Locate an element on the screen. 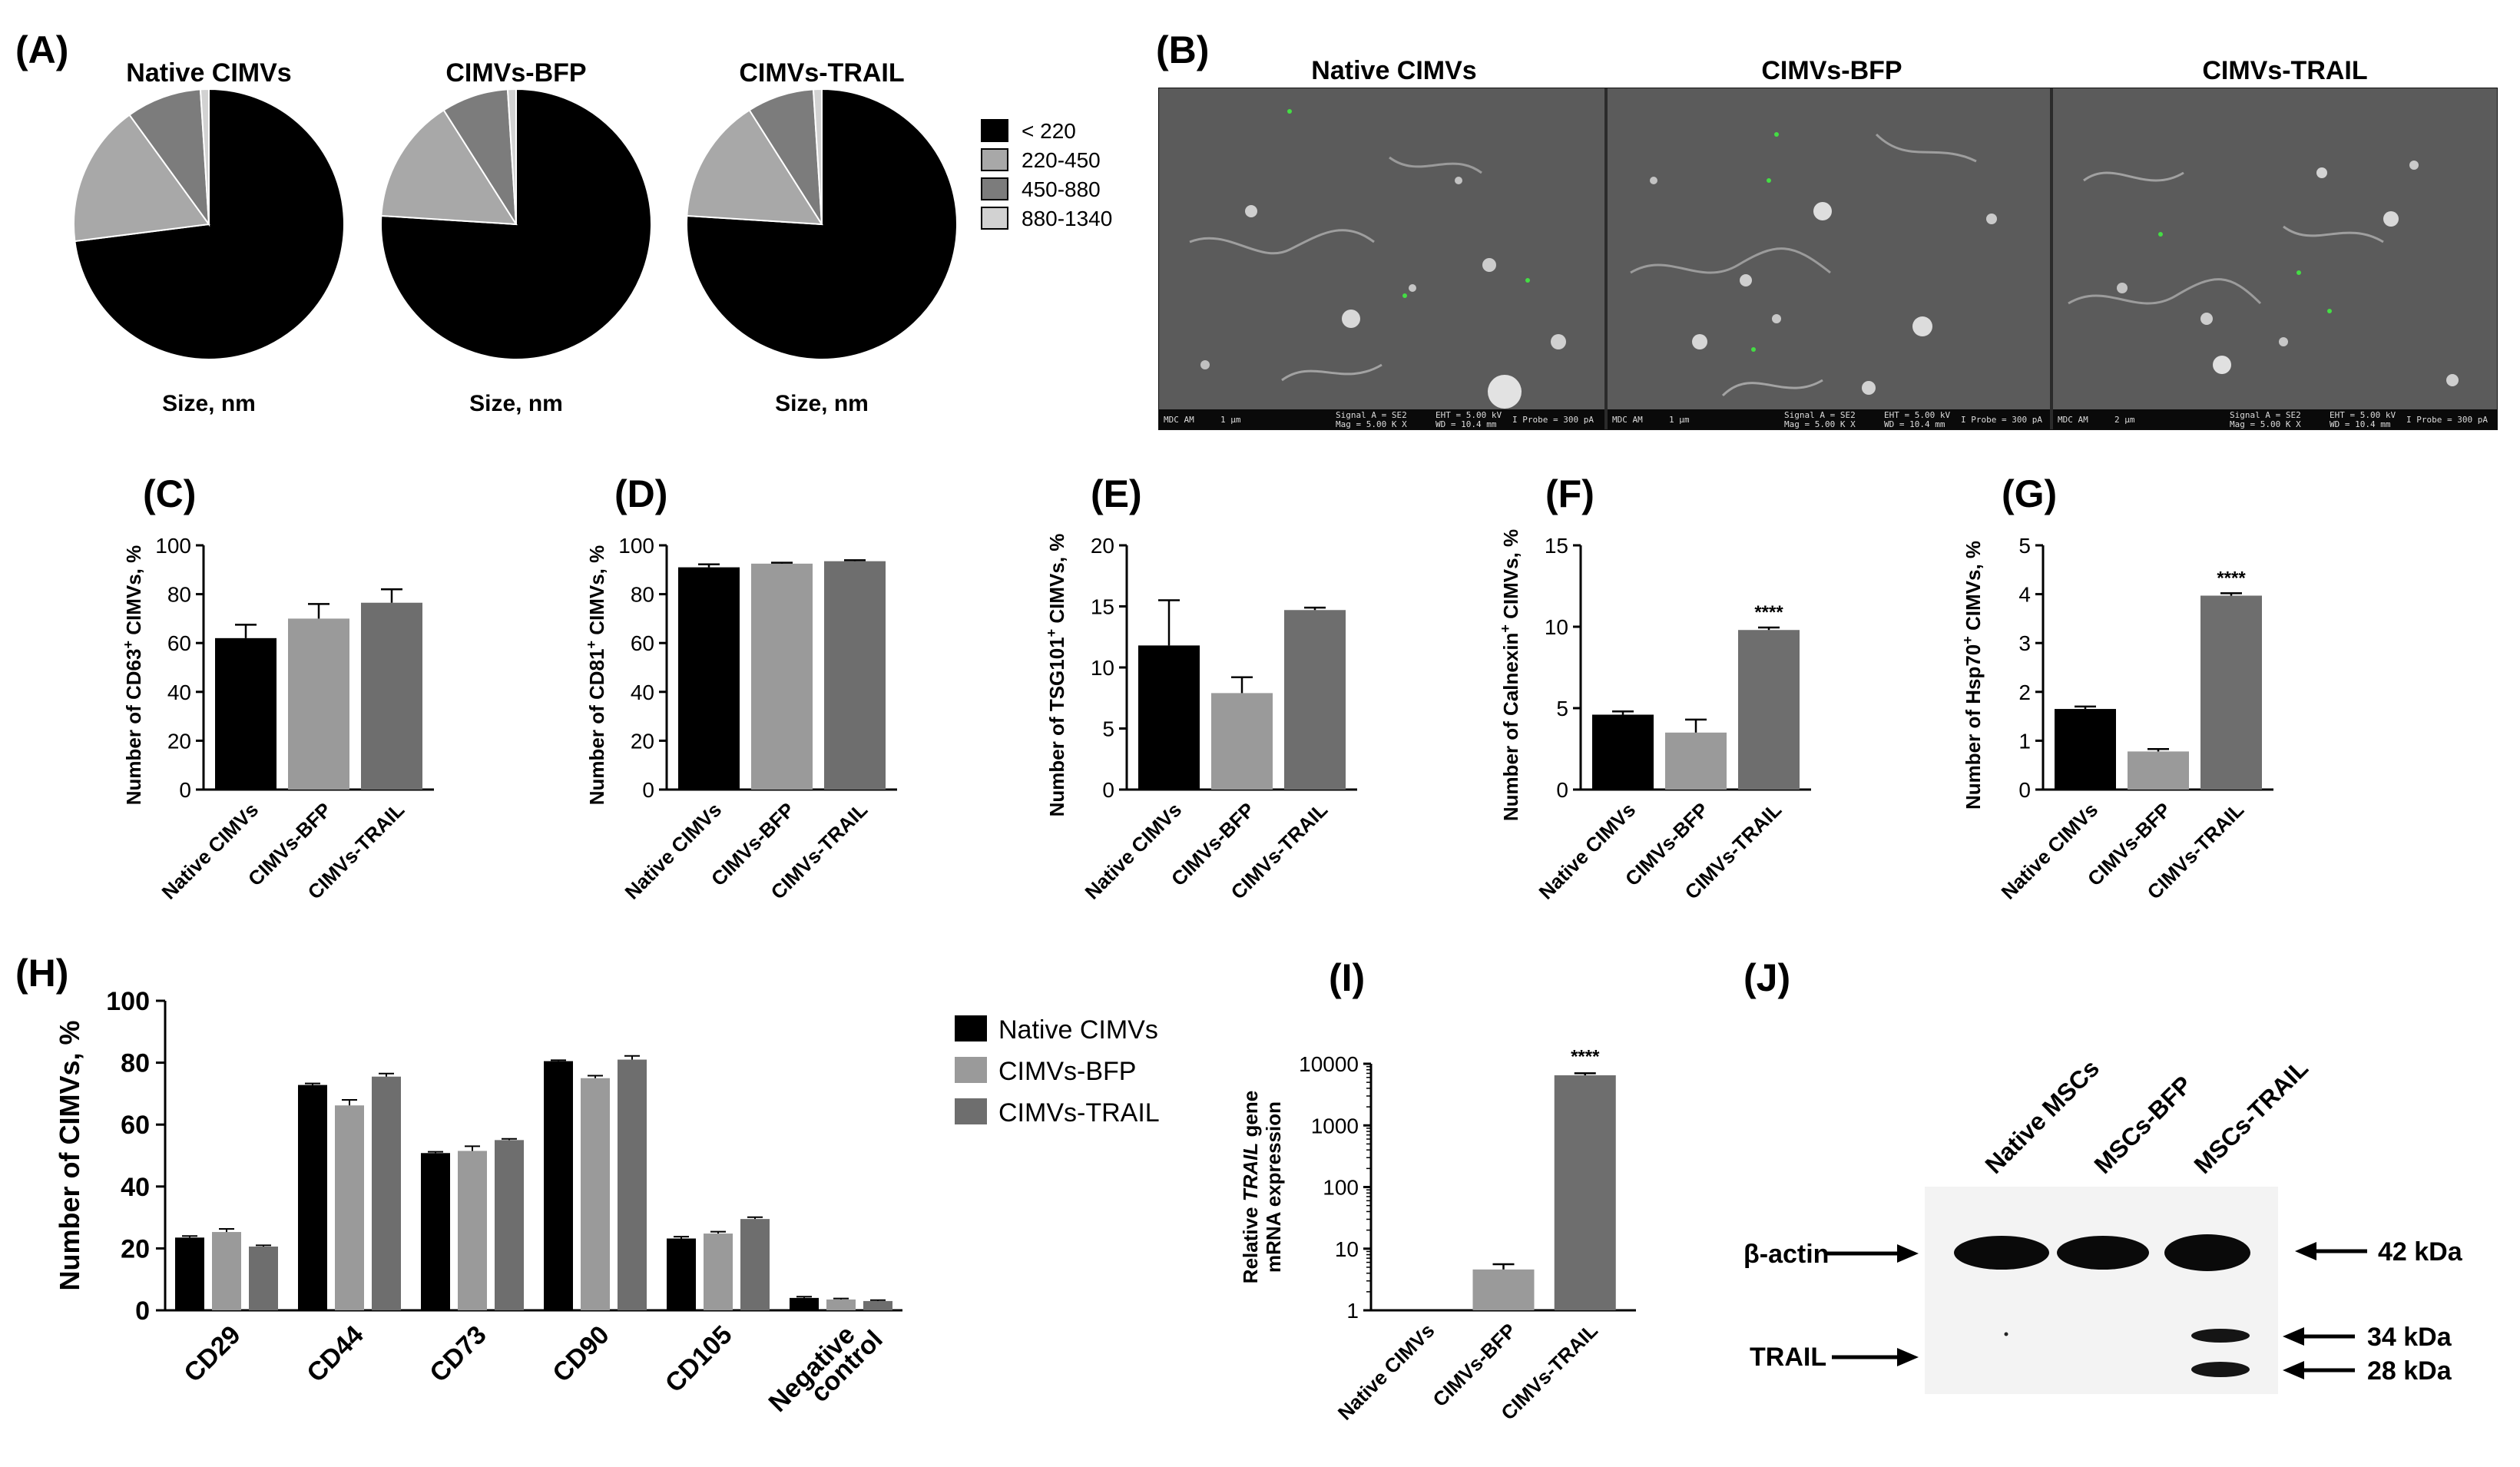 The width and height of the screenshot is (2520, 1467). sem-bar-text: WD = 10.4 mm is located at coordinates (1466, 424).